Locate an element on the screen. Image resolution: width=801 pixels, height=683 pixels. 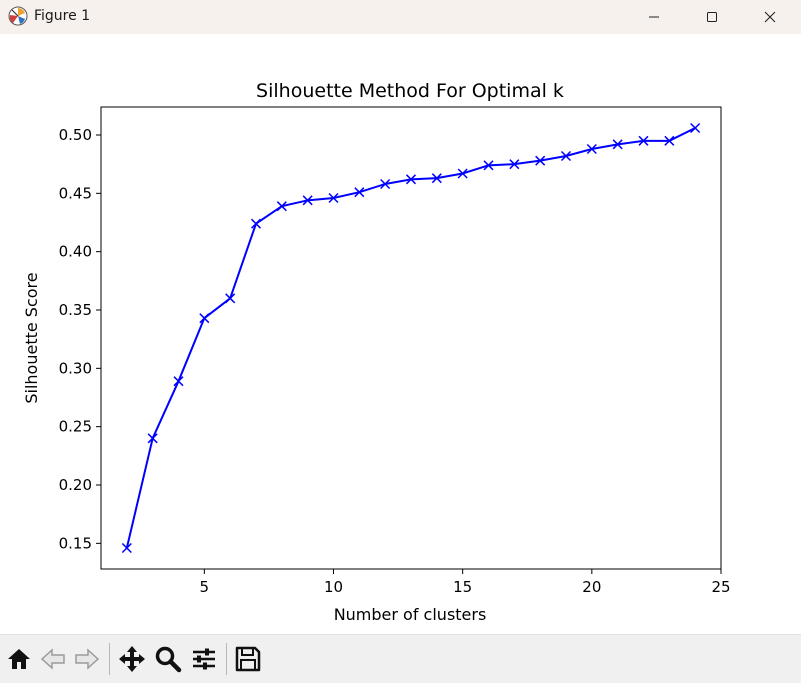
close-icon is located at coordinates (770, 17).